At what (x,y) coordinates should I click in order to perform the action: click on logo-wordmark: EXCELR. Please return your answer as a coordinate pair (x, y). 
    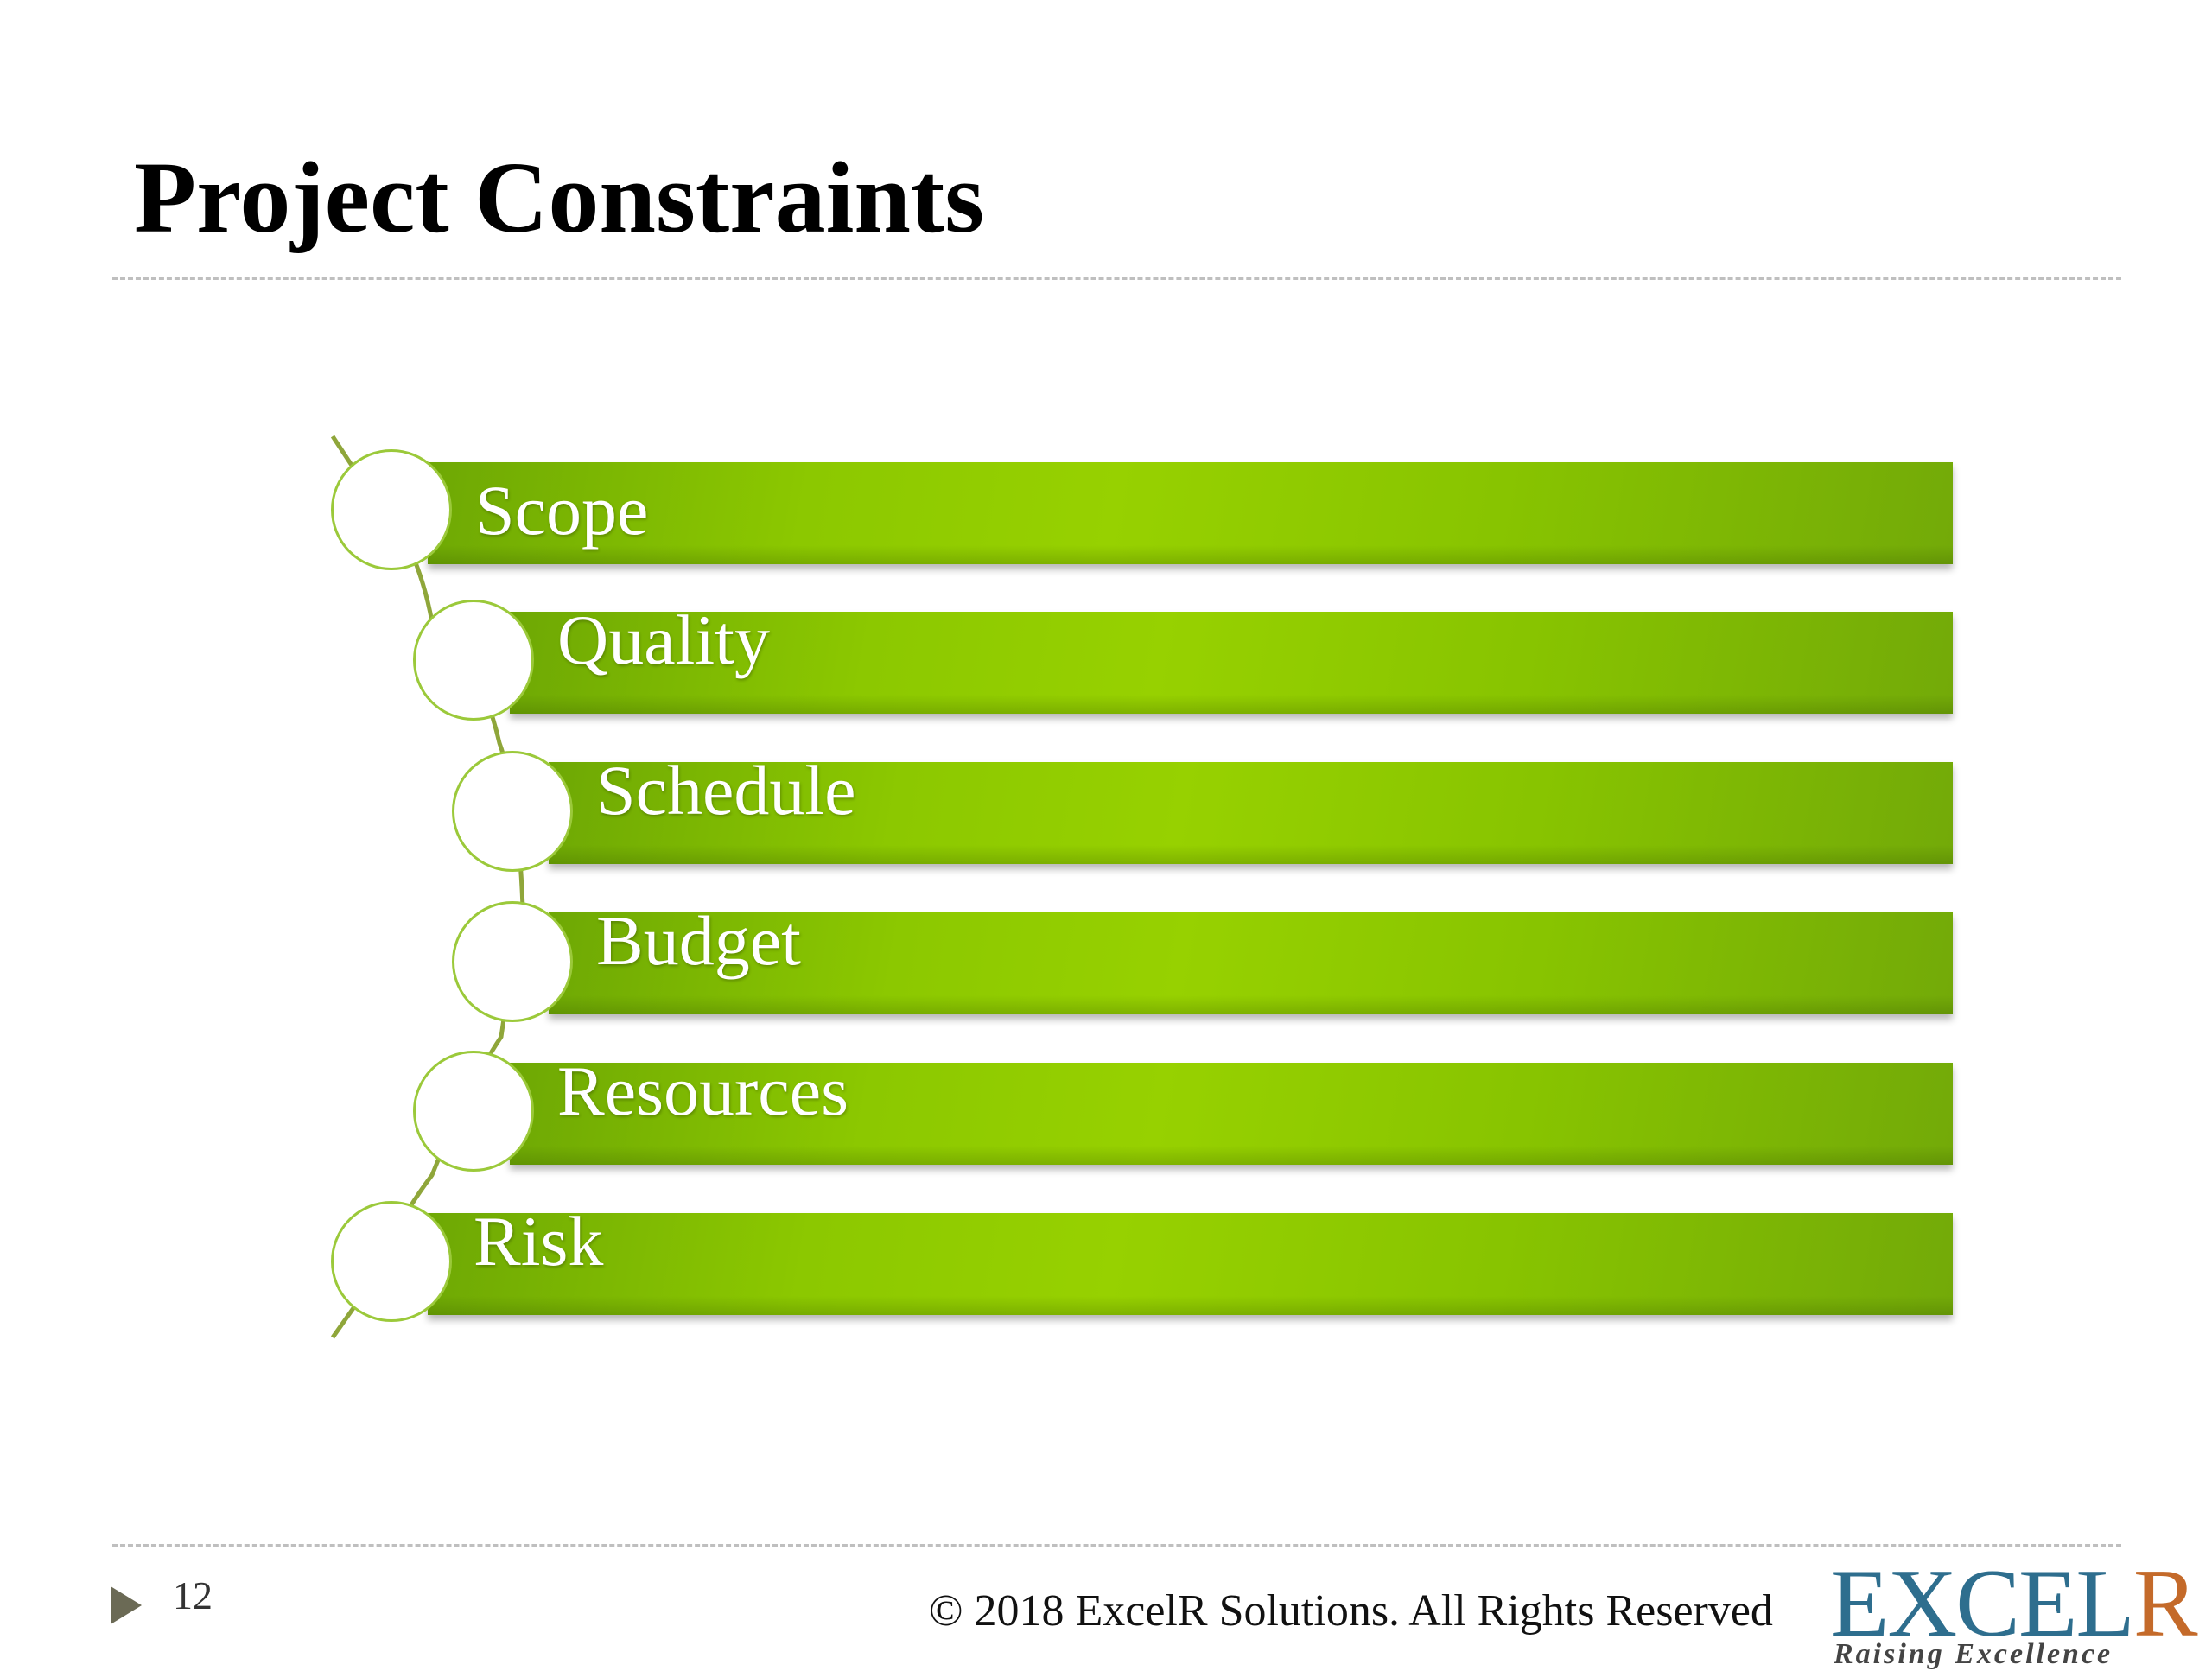
    Looking at the image, I should click on (2014, 1603).